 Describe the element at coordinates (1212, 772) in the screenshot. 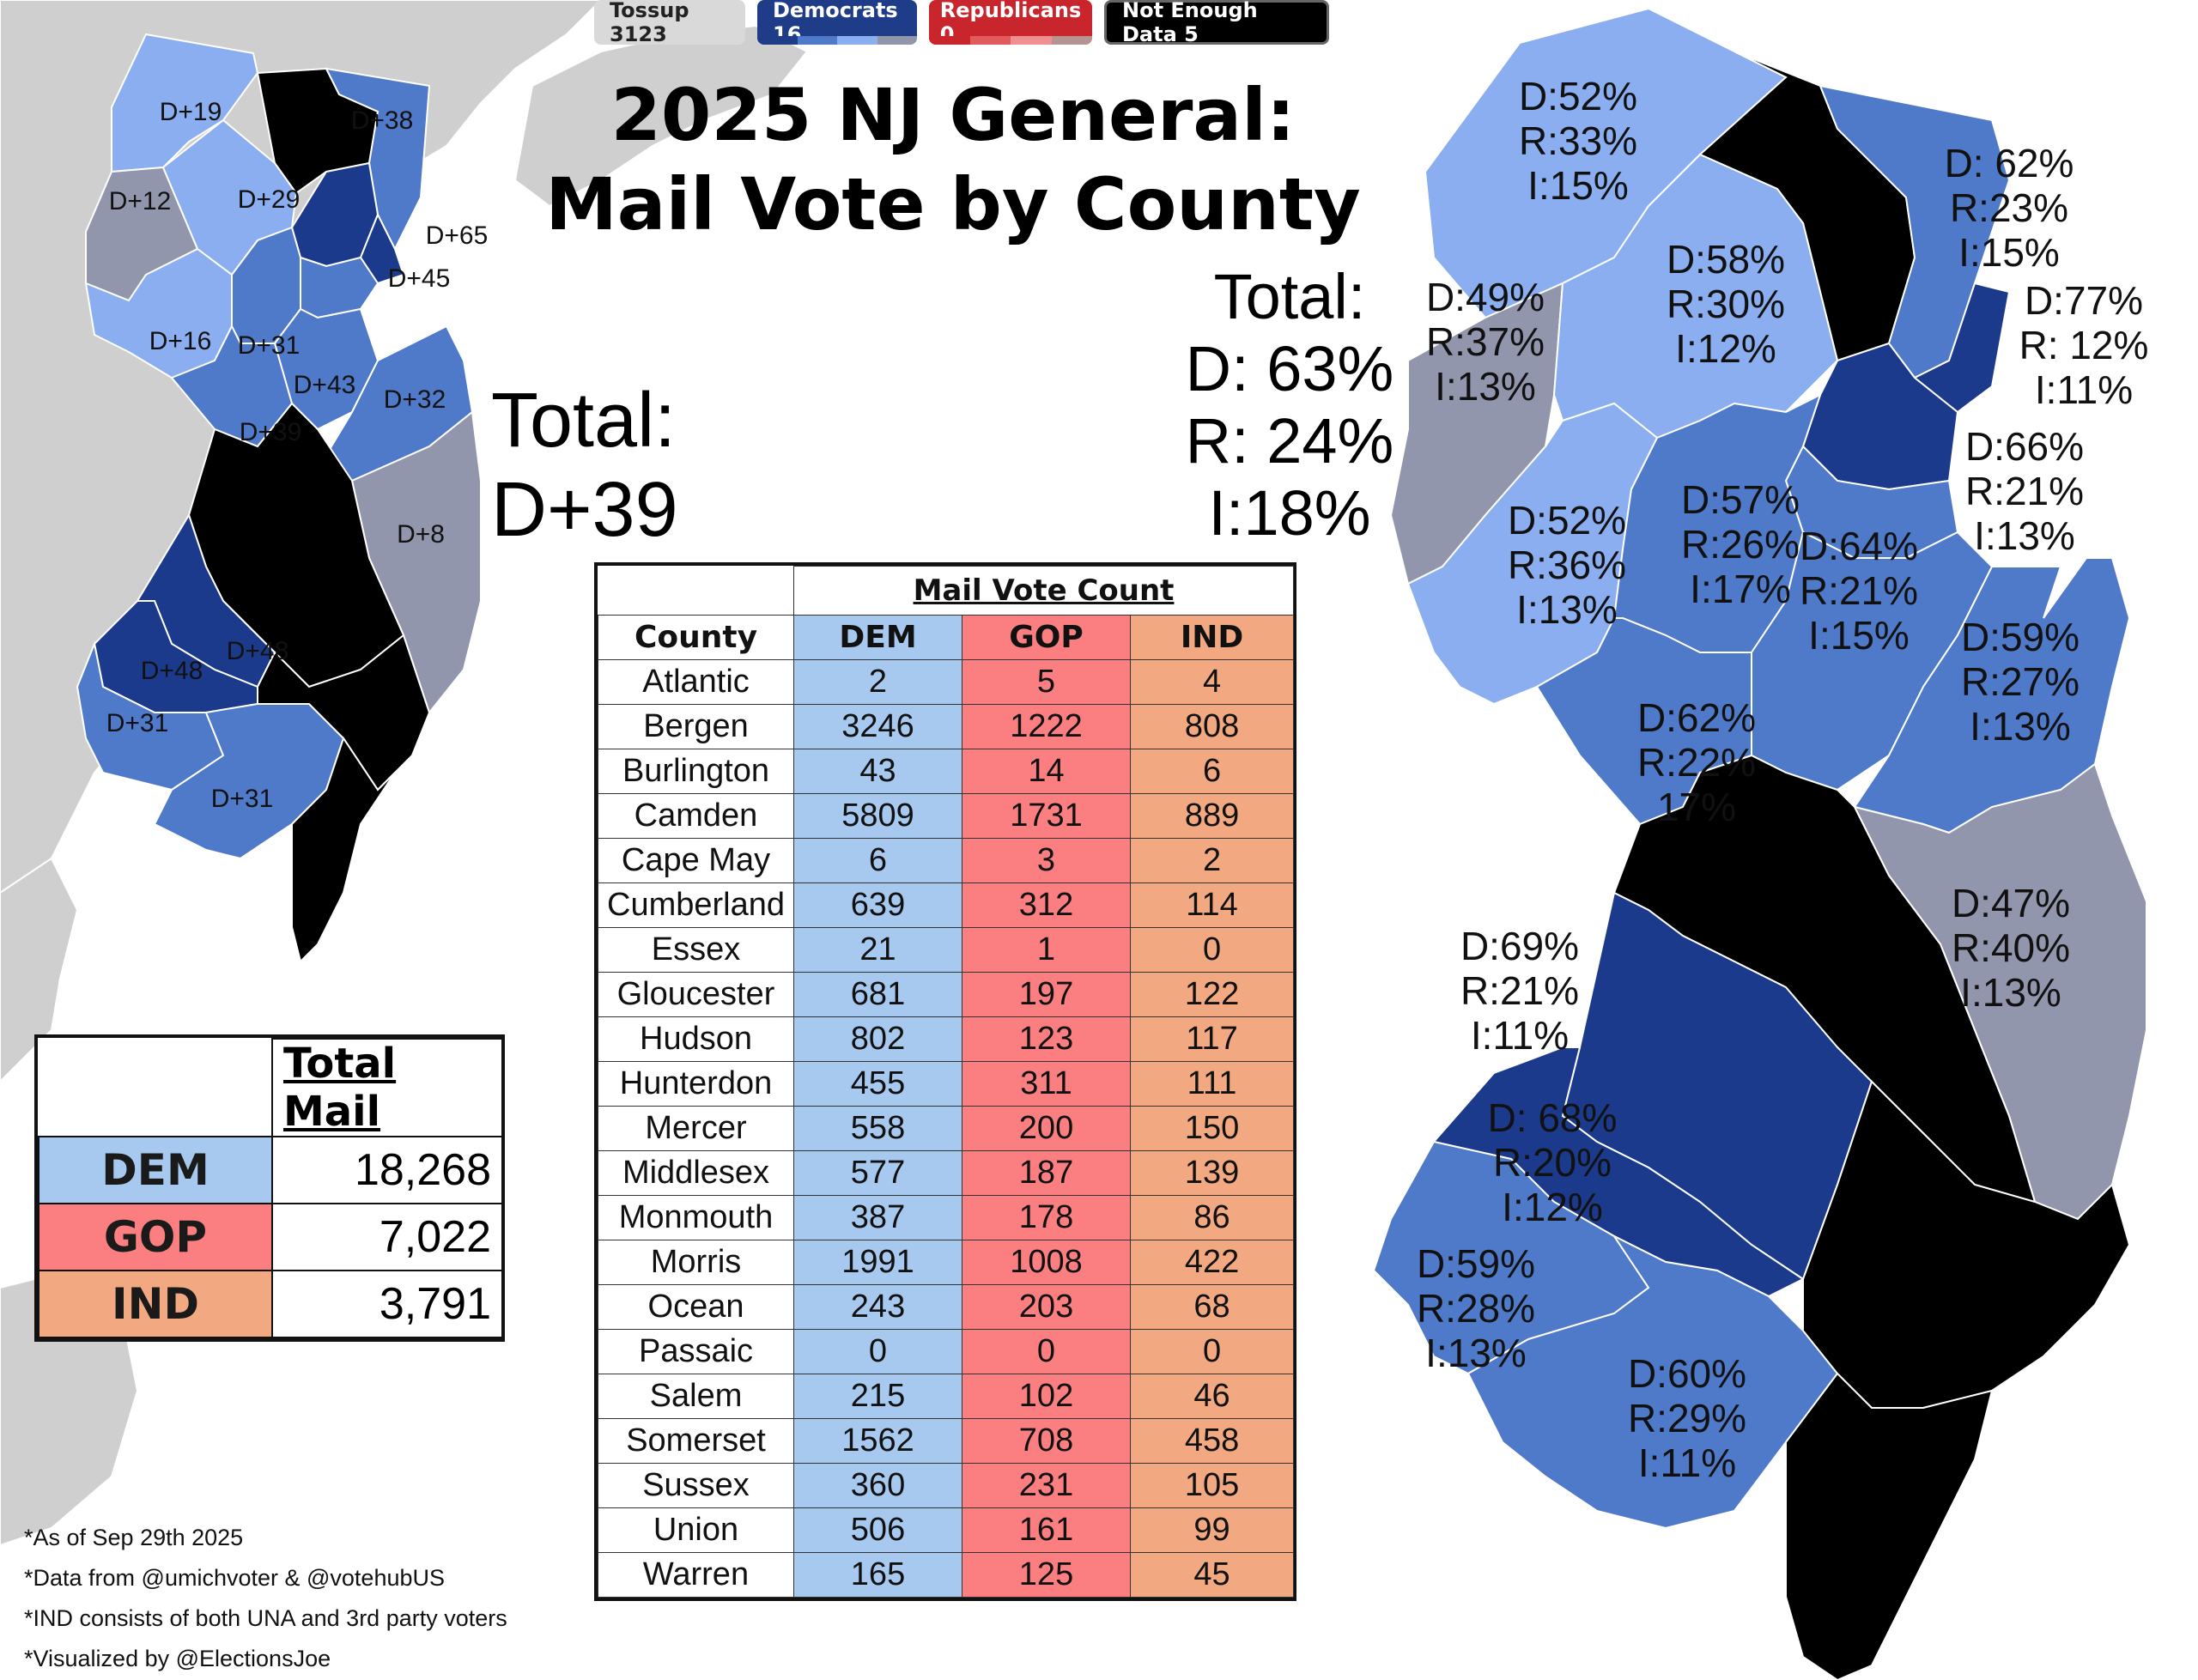

I see `ind-cell: 6` at that location.